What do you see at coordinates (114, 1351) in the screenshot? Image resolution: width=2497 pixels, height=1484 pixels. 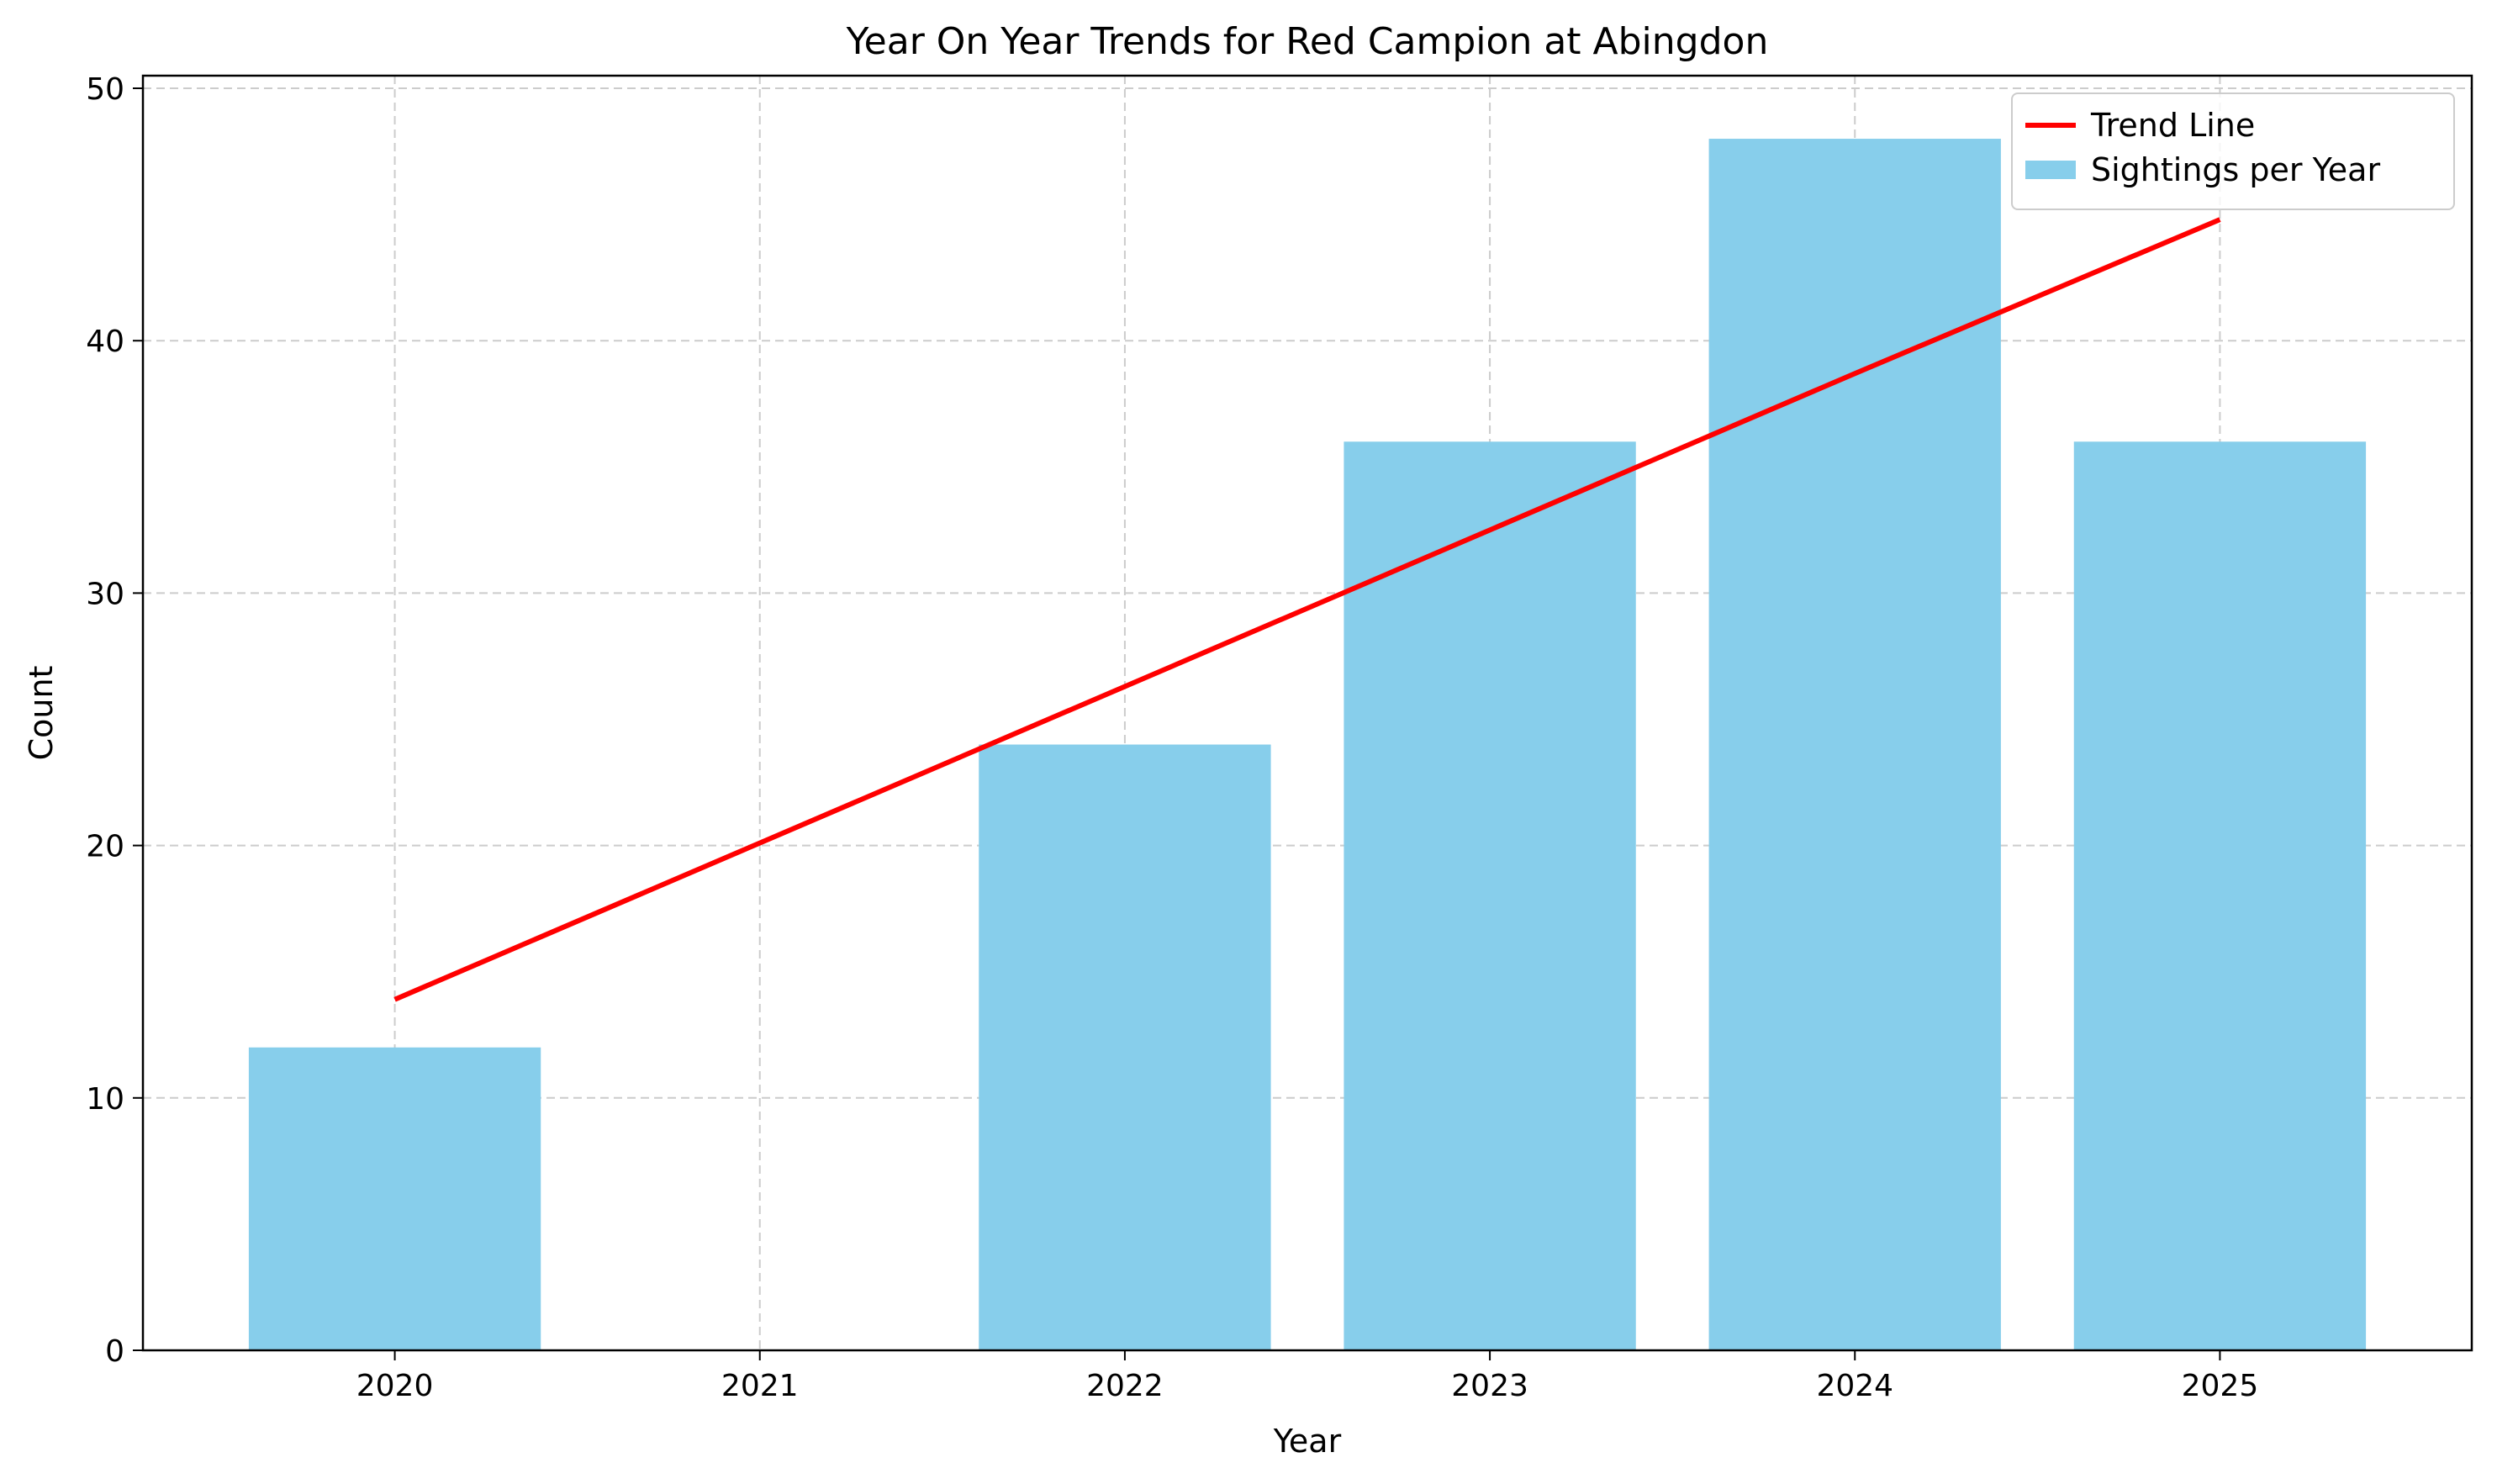 I see `y-tick-label: 0` at bounding box center [114, 1351].